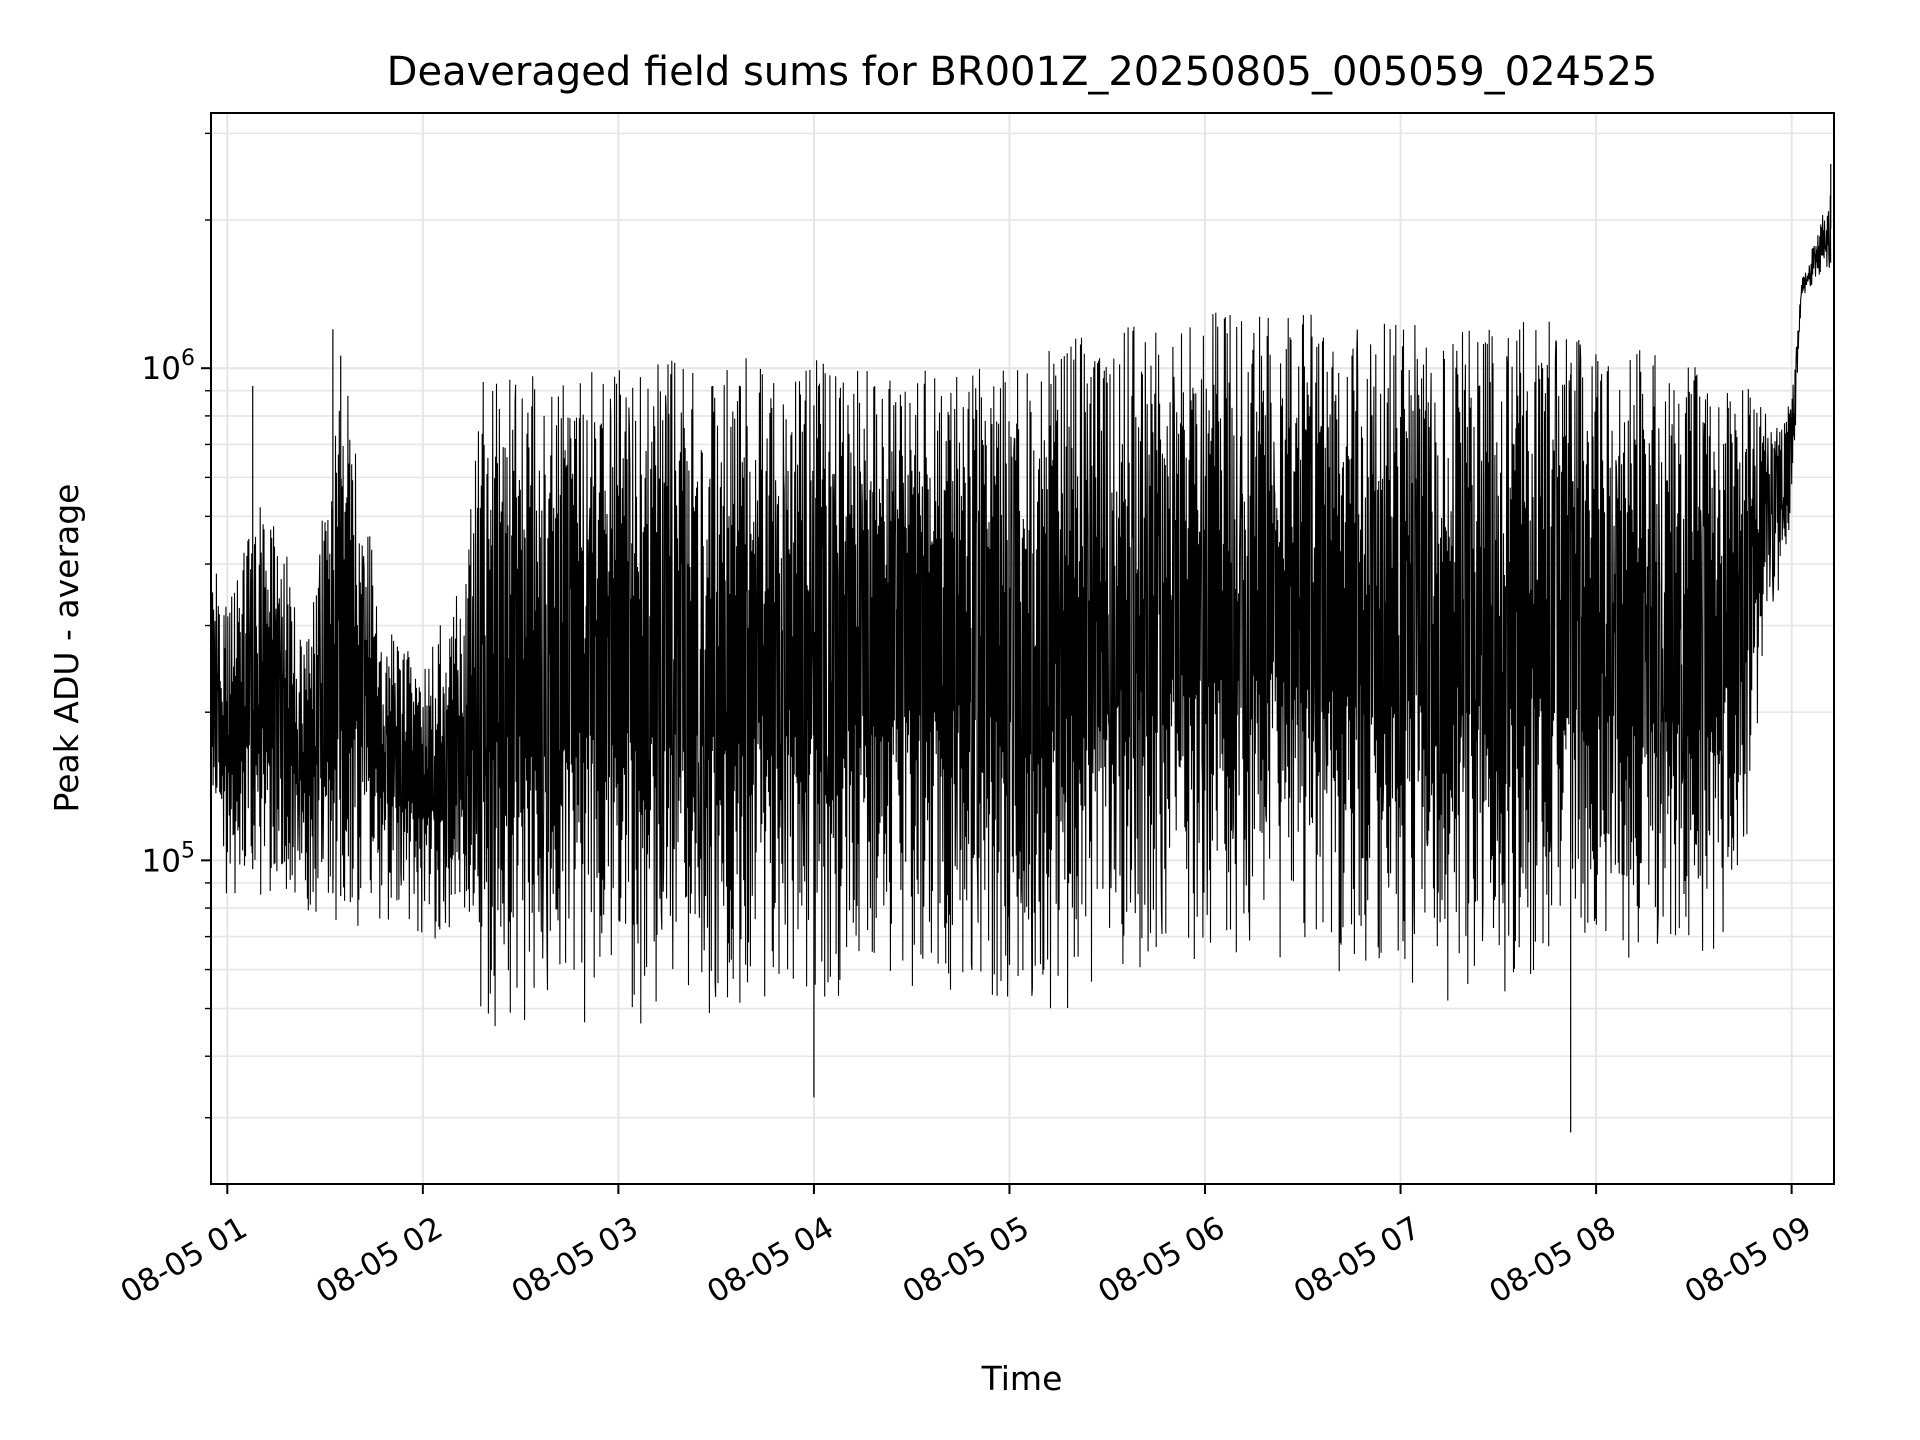 The width and height of the screenshot is (1920, 1440). Describe the element at coordinates (168, 858) in the screenshot. I see `y-tick-label: 10⁵` at that location.